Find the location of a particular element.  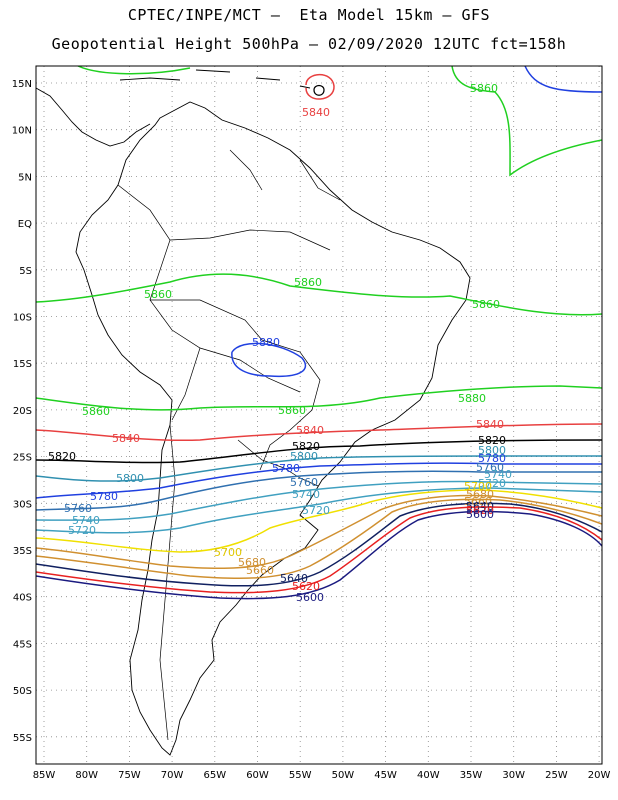

lon-tick-label: 35W is located at coordinates (471, 775).